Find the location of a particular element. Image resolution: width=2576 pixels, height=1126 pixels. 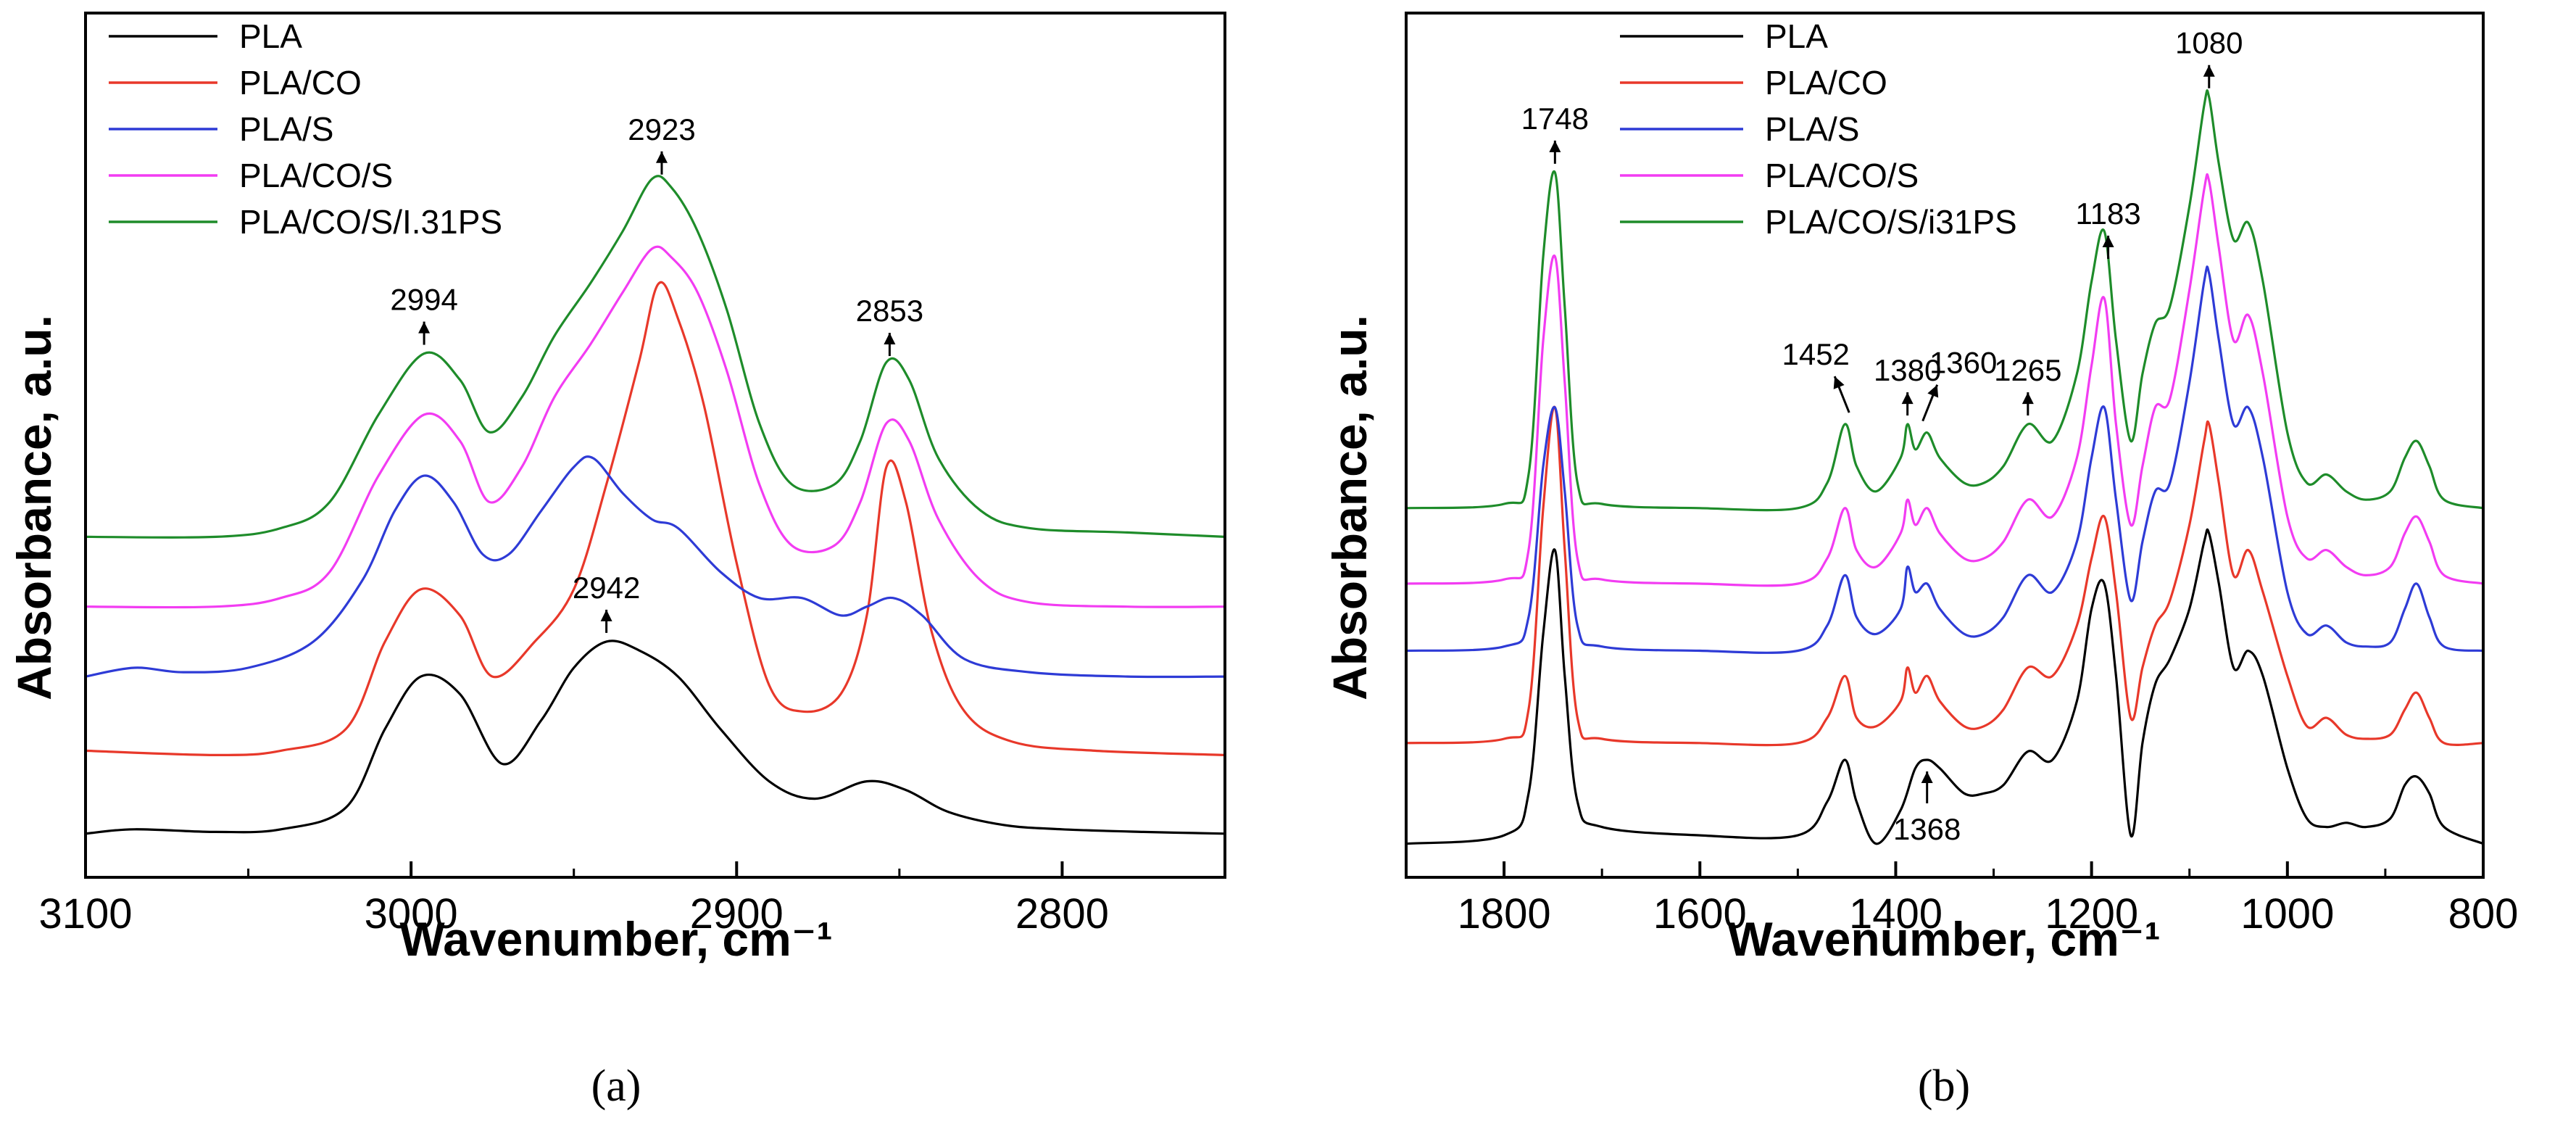

panel-a-y-axis-title: Absorbance, a.u. is located at coordinates (34, 507).